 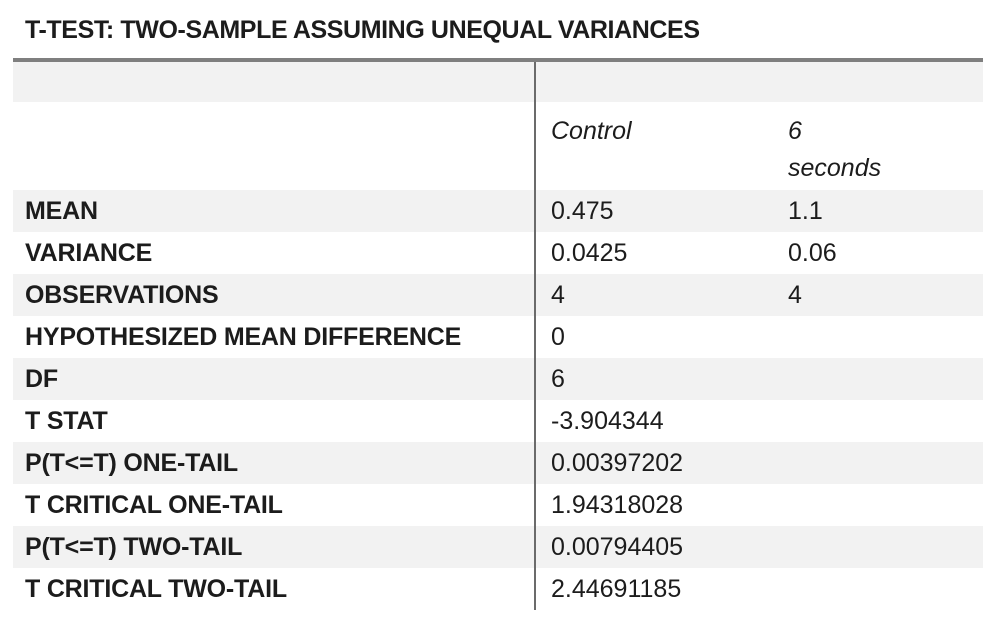 I want to click on table-row-t-critical-two-tail: T CRITICAL TWO-TAIL 2.44691185, so click(x=498, y=589).